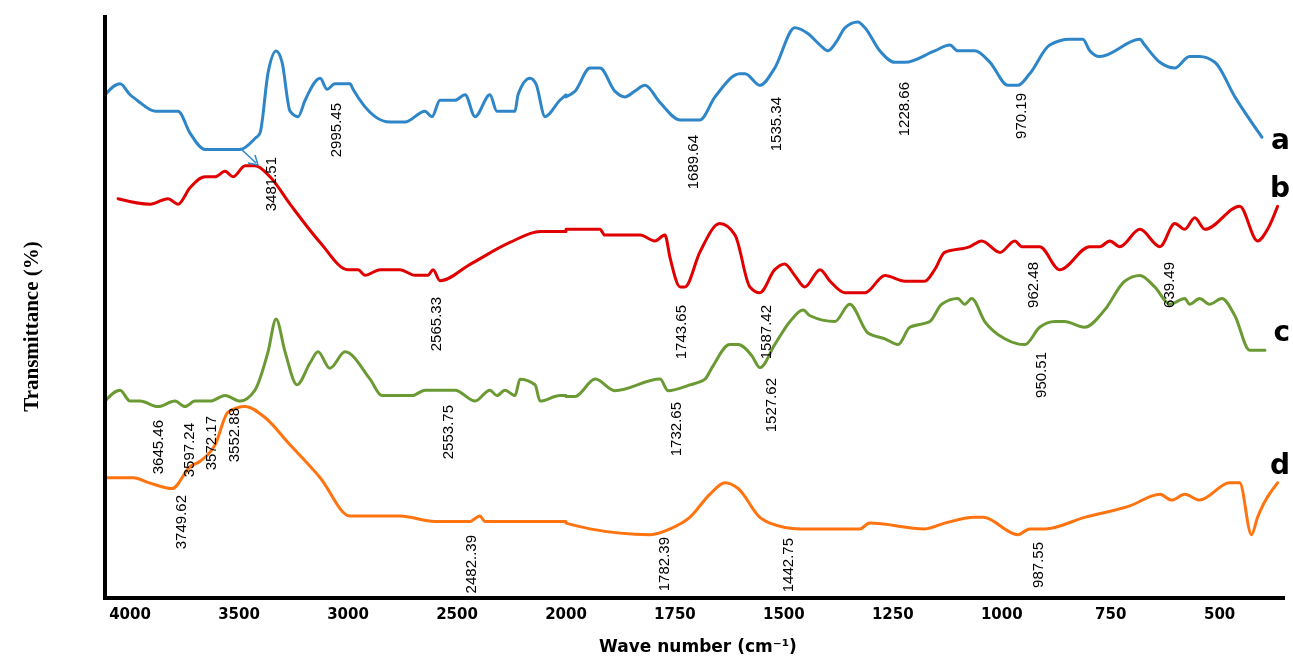 Image resolution: width=1293 pixels, height=658 pixels. I want to click on annotation: 962.48, so click(1032, 285).